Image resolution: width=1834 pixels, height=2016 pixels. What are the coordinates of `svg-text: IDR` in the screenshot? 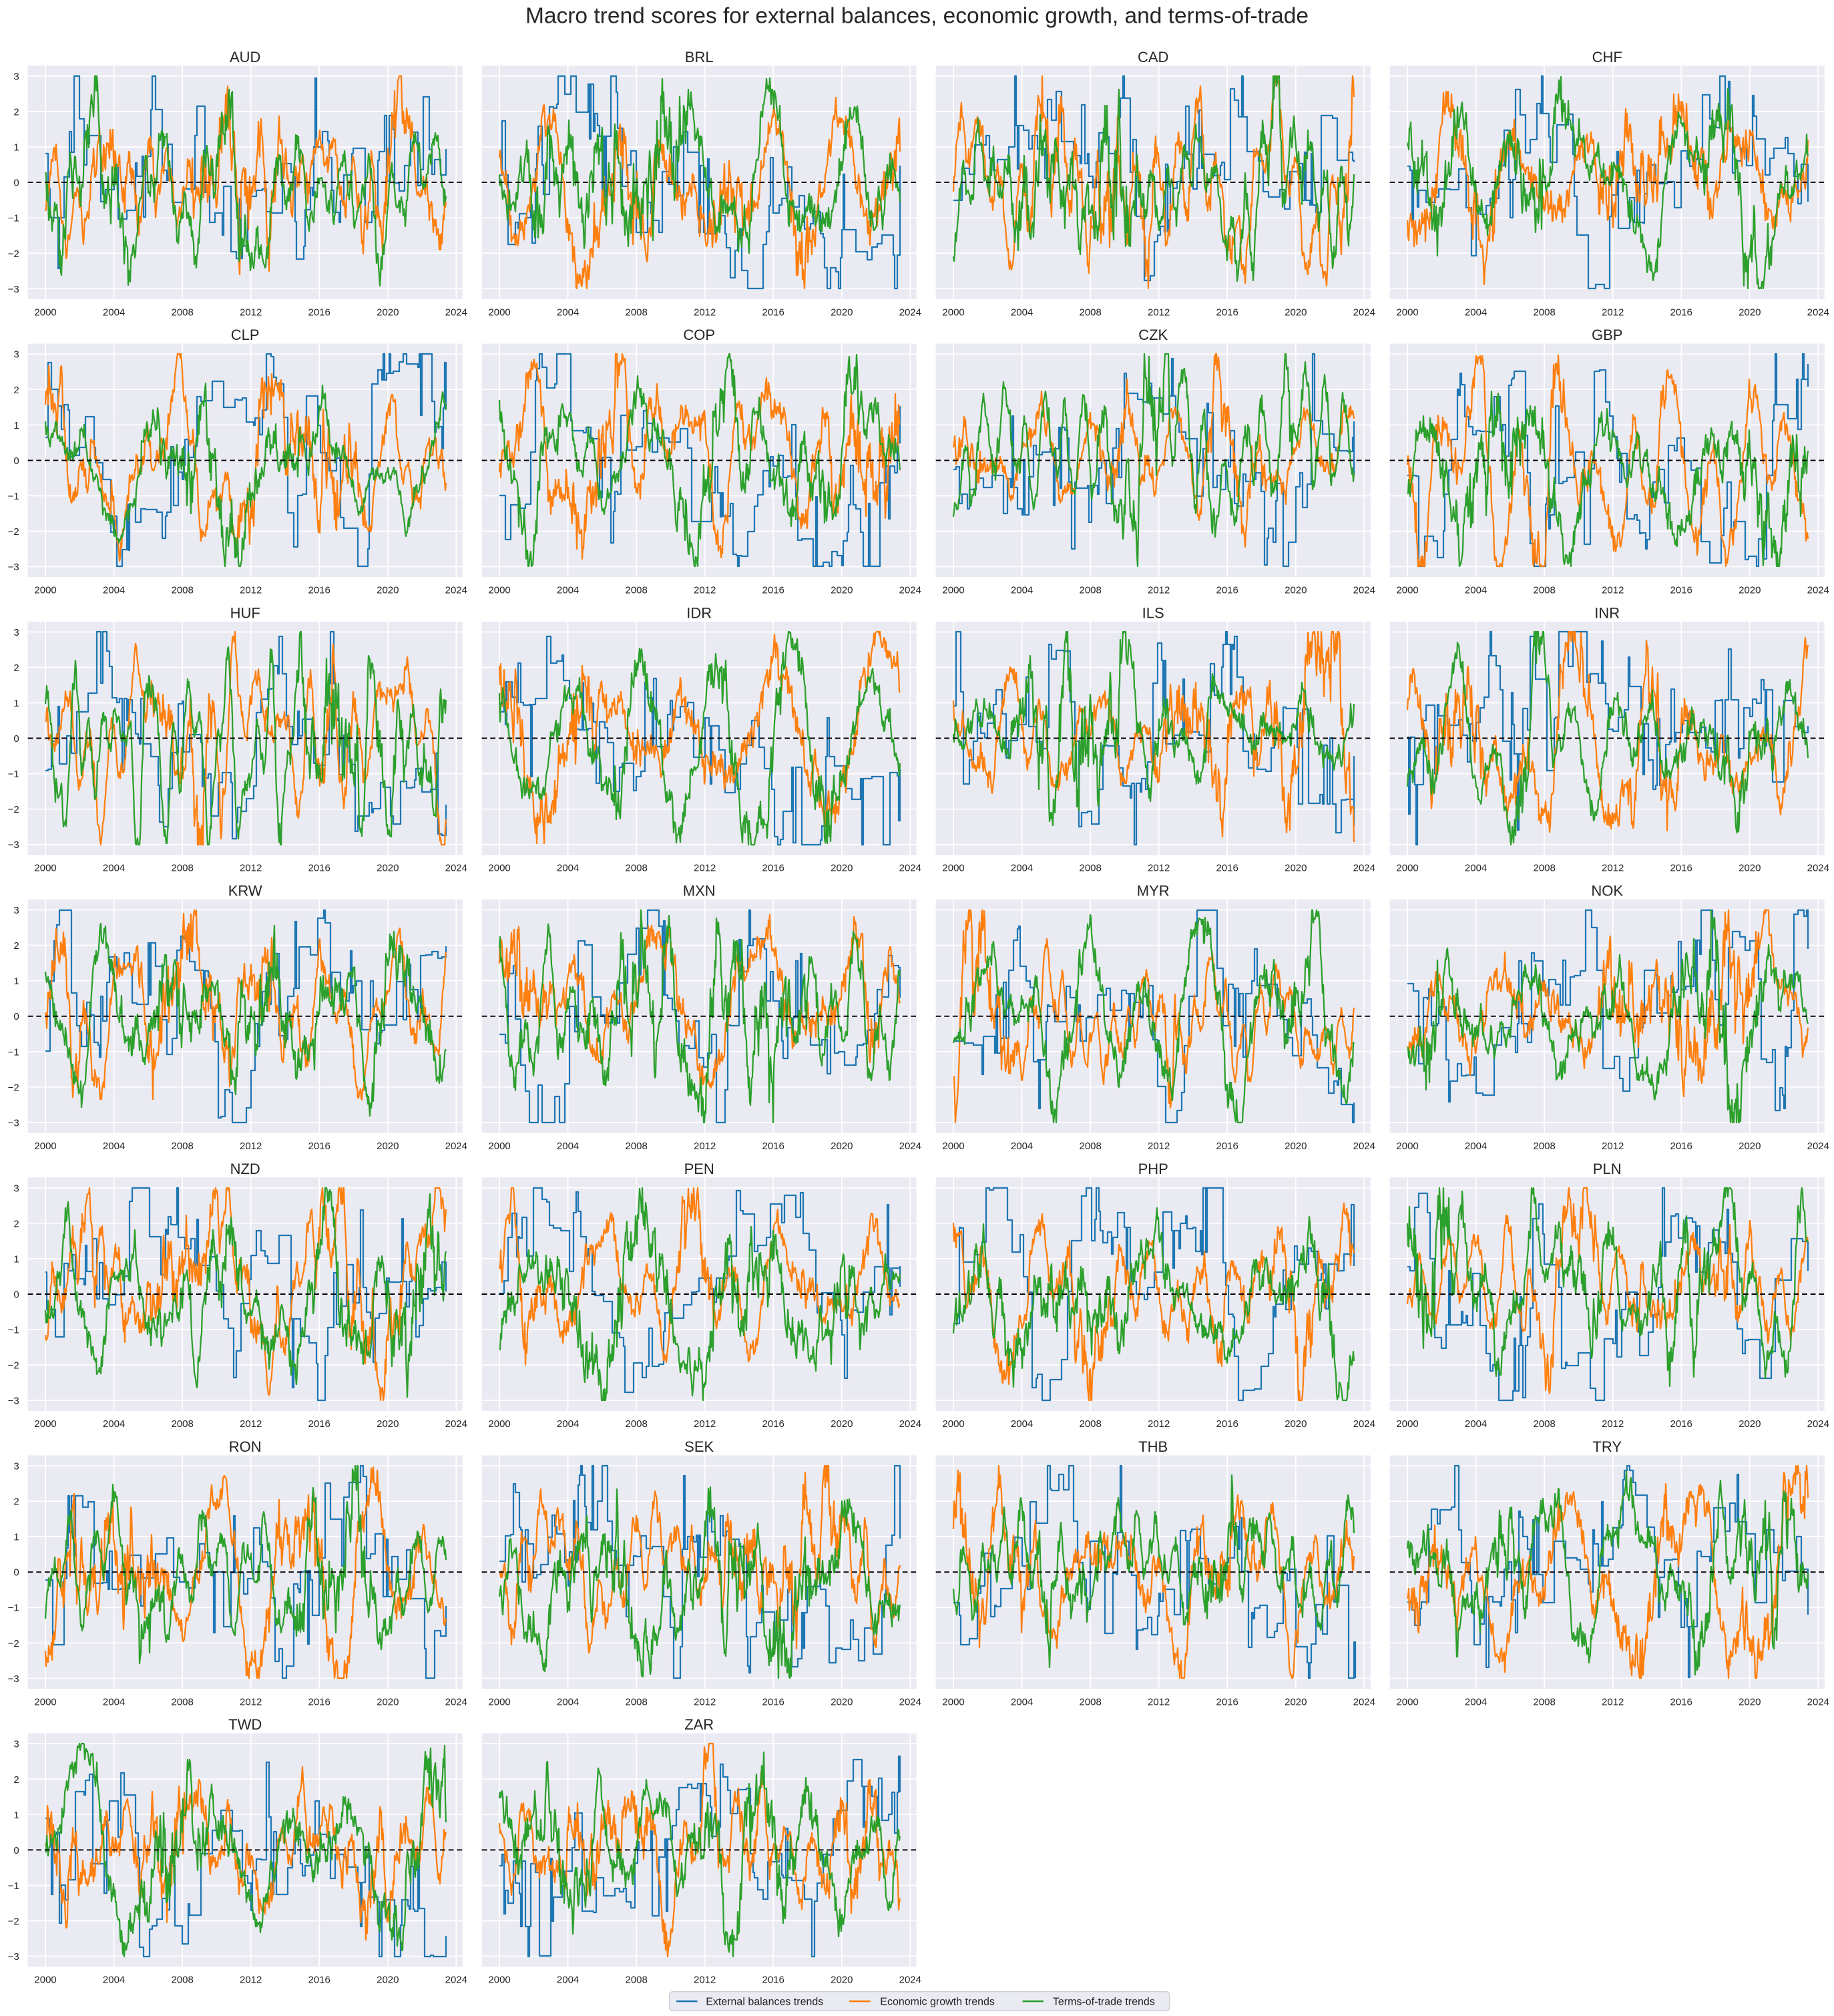 It's located at (699, 612).